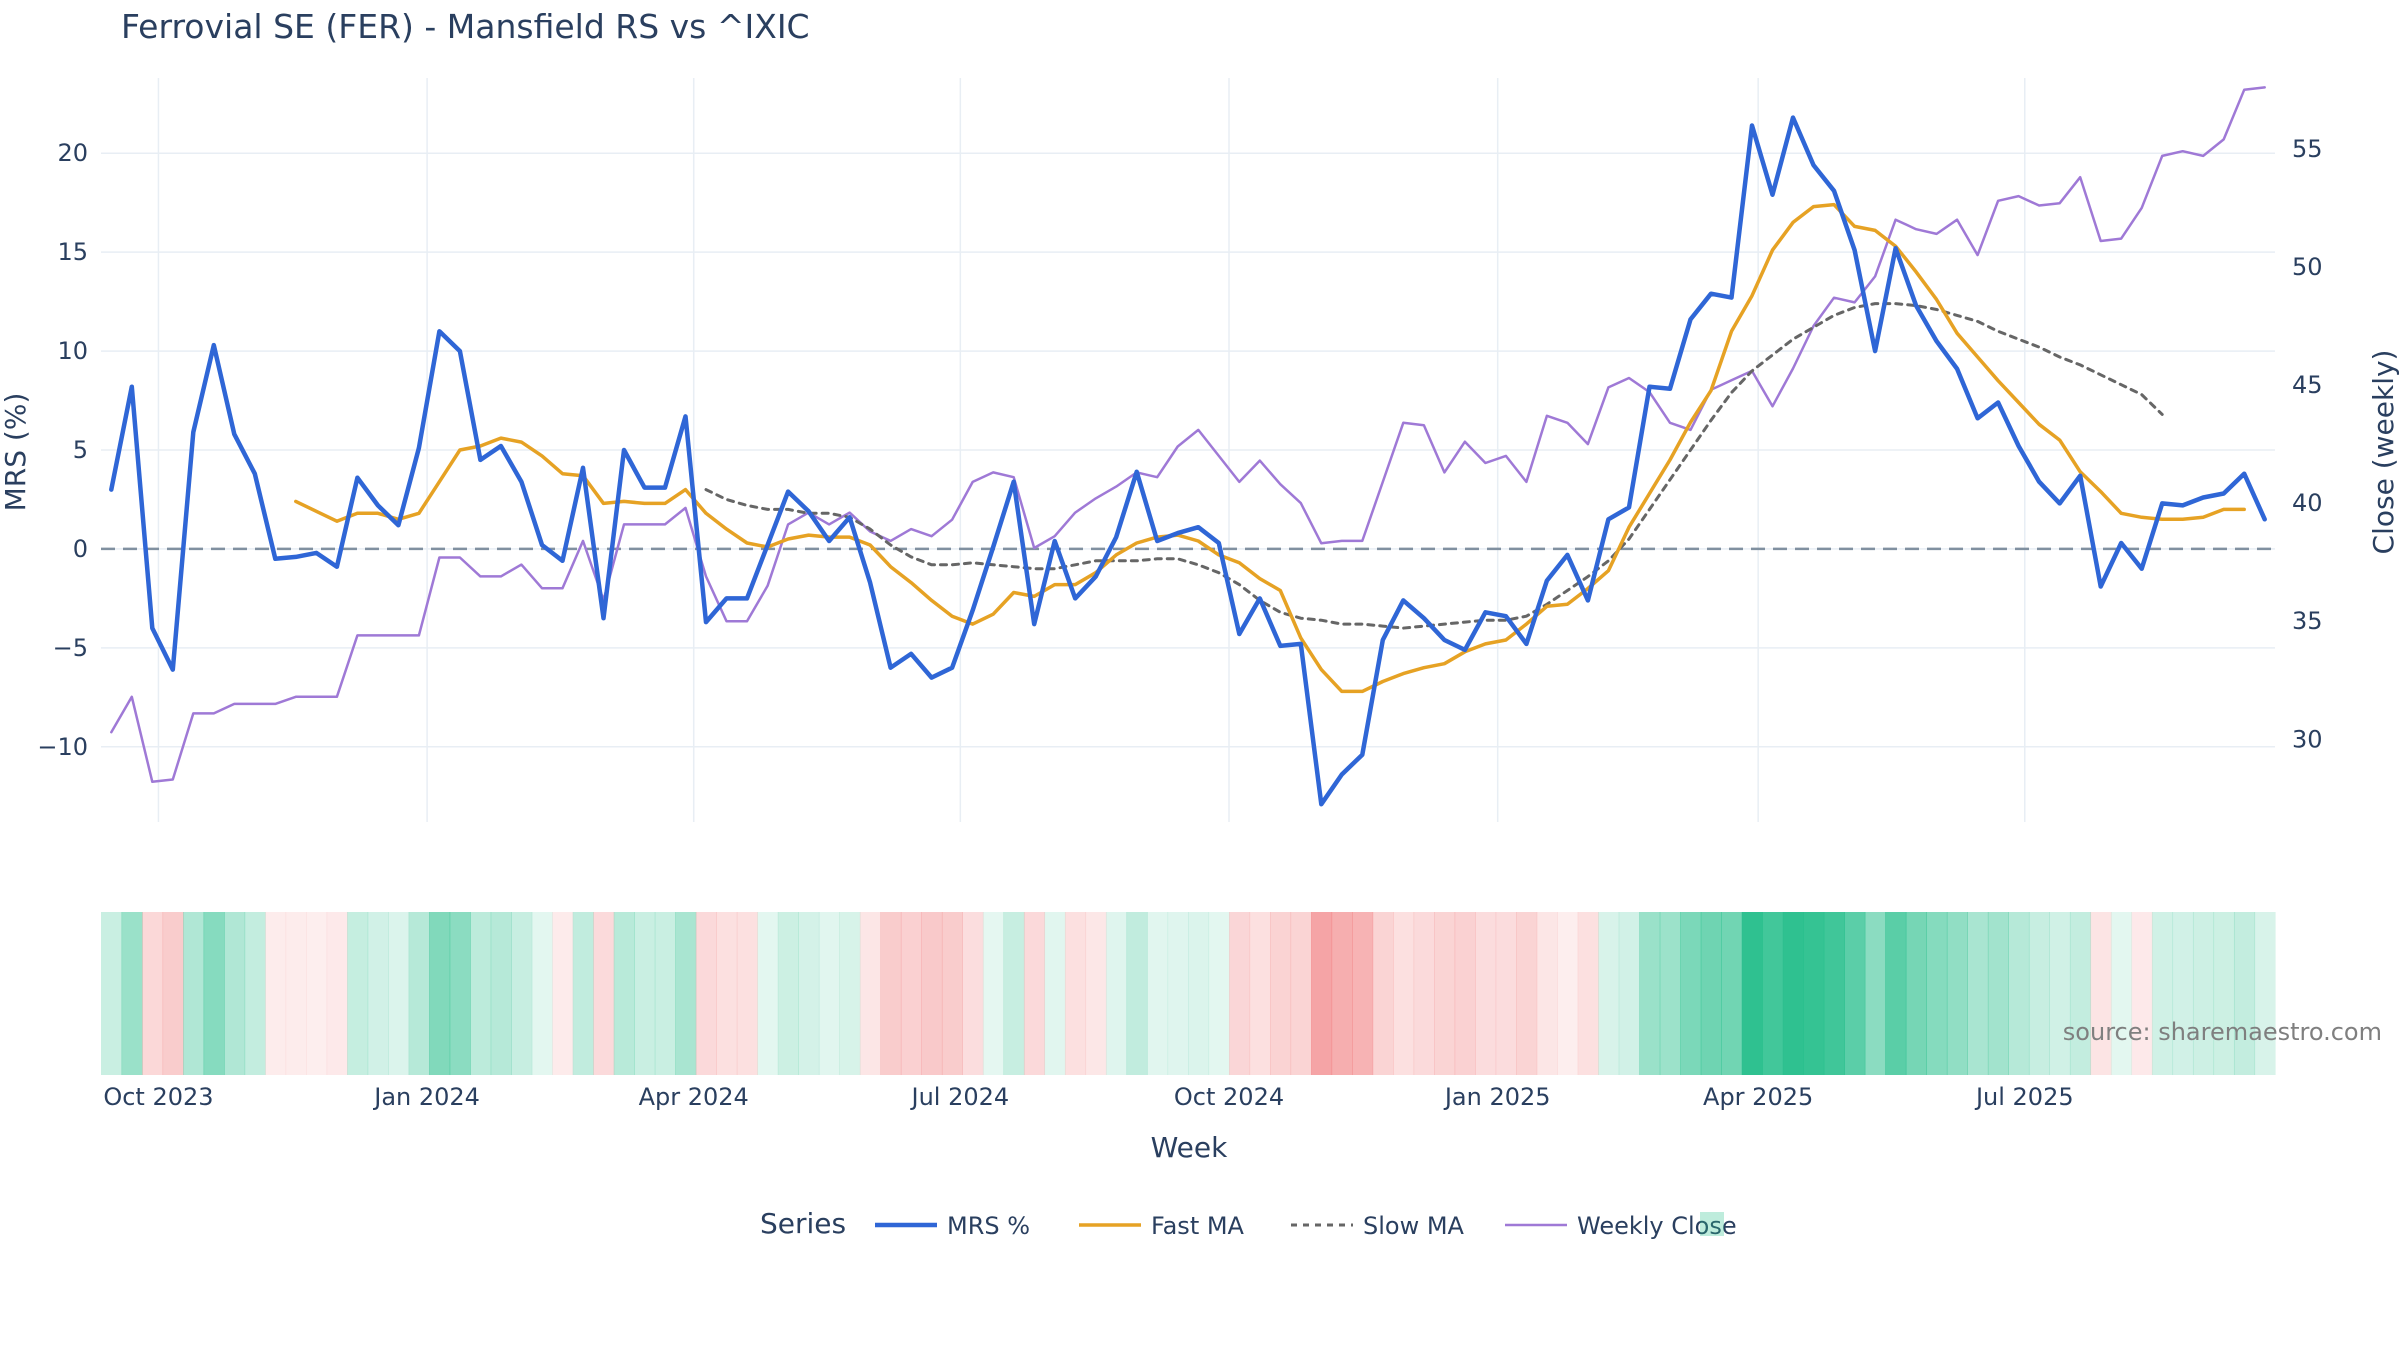  Describe the element at coordinates (80, 450) in the screenshot. I see `left-tick-label: 5` at that location.